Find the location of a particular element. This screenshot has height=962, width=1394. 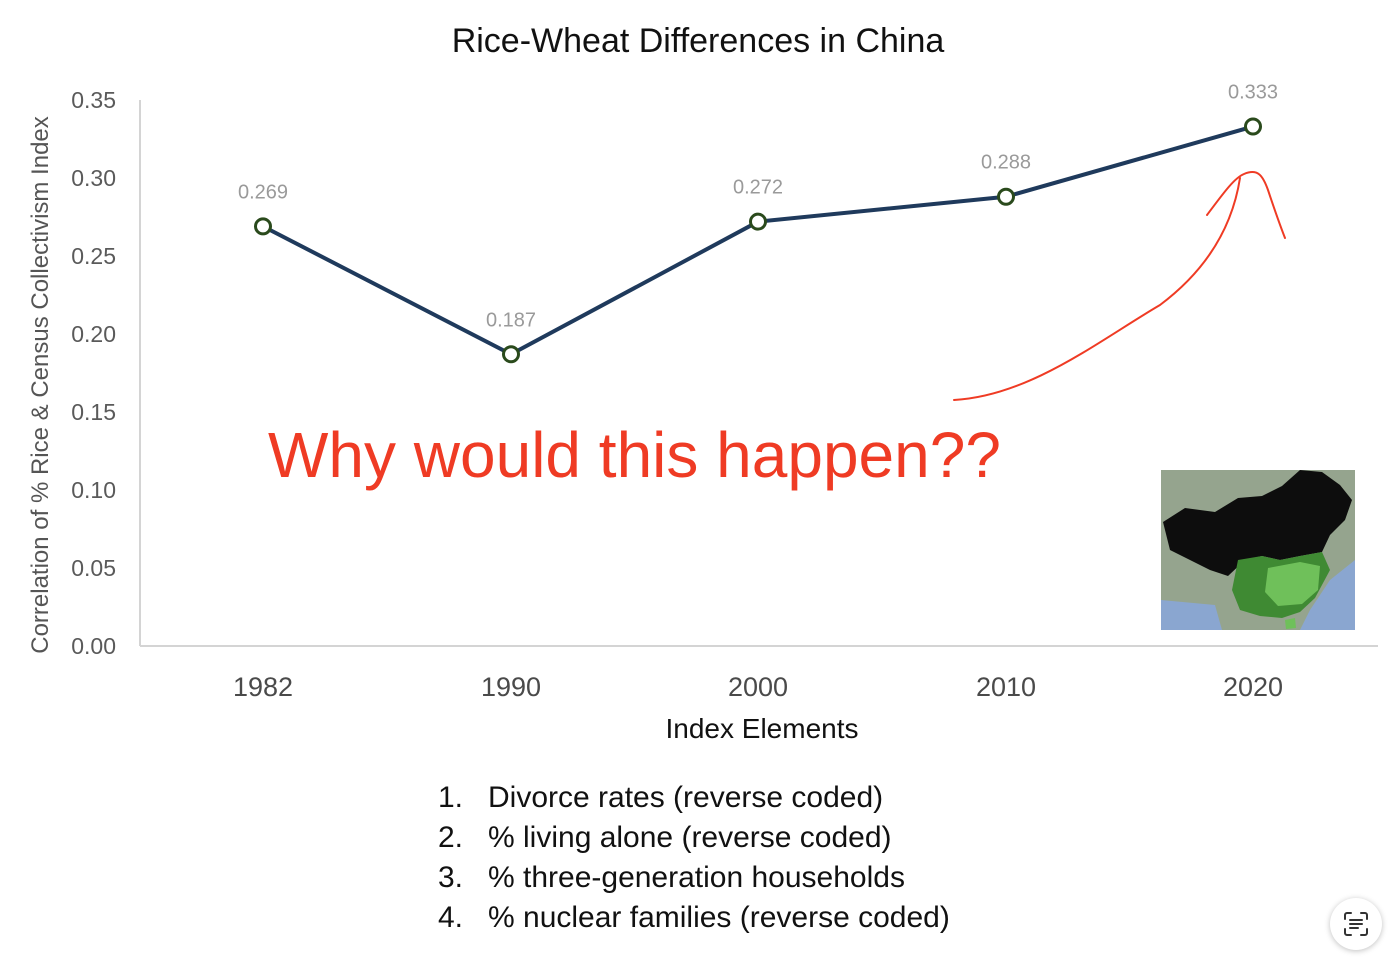

x-tick-label: 1982 is located at coordinates (263, 687).